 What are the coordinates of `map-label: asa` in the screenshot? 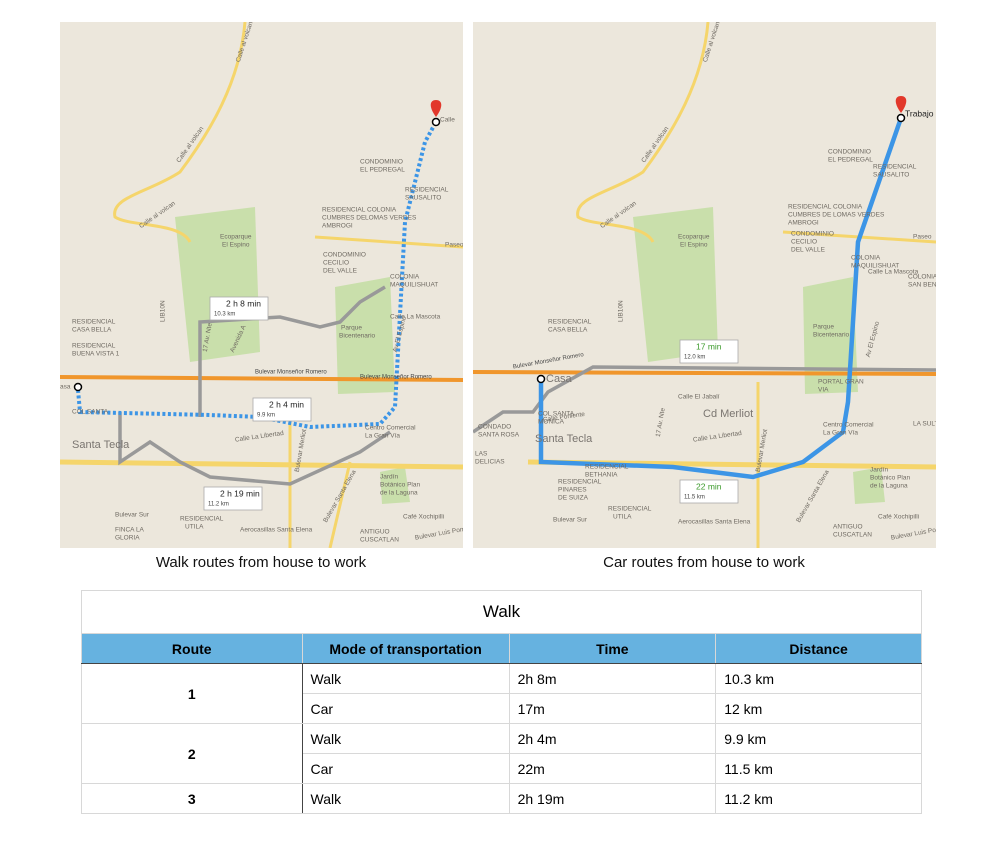 It's located at (65, 387).